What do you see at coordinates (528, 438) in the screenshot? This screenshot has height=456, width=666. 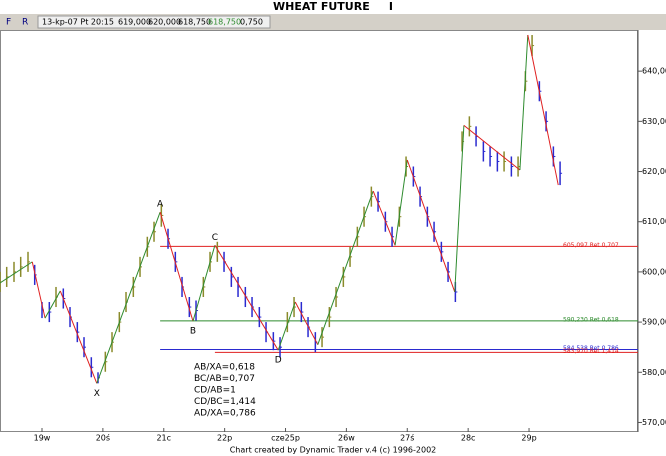 I see `x-tick-label: 29p` at bounding box center [528, 438].